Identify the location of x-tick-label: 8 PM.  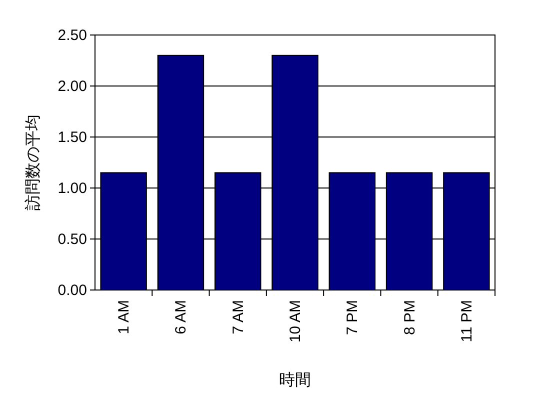
(409, 318).